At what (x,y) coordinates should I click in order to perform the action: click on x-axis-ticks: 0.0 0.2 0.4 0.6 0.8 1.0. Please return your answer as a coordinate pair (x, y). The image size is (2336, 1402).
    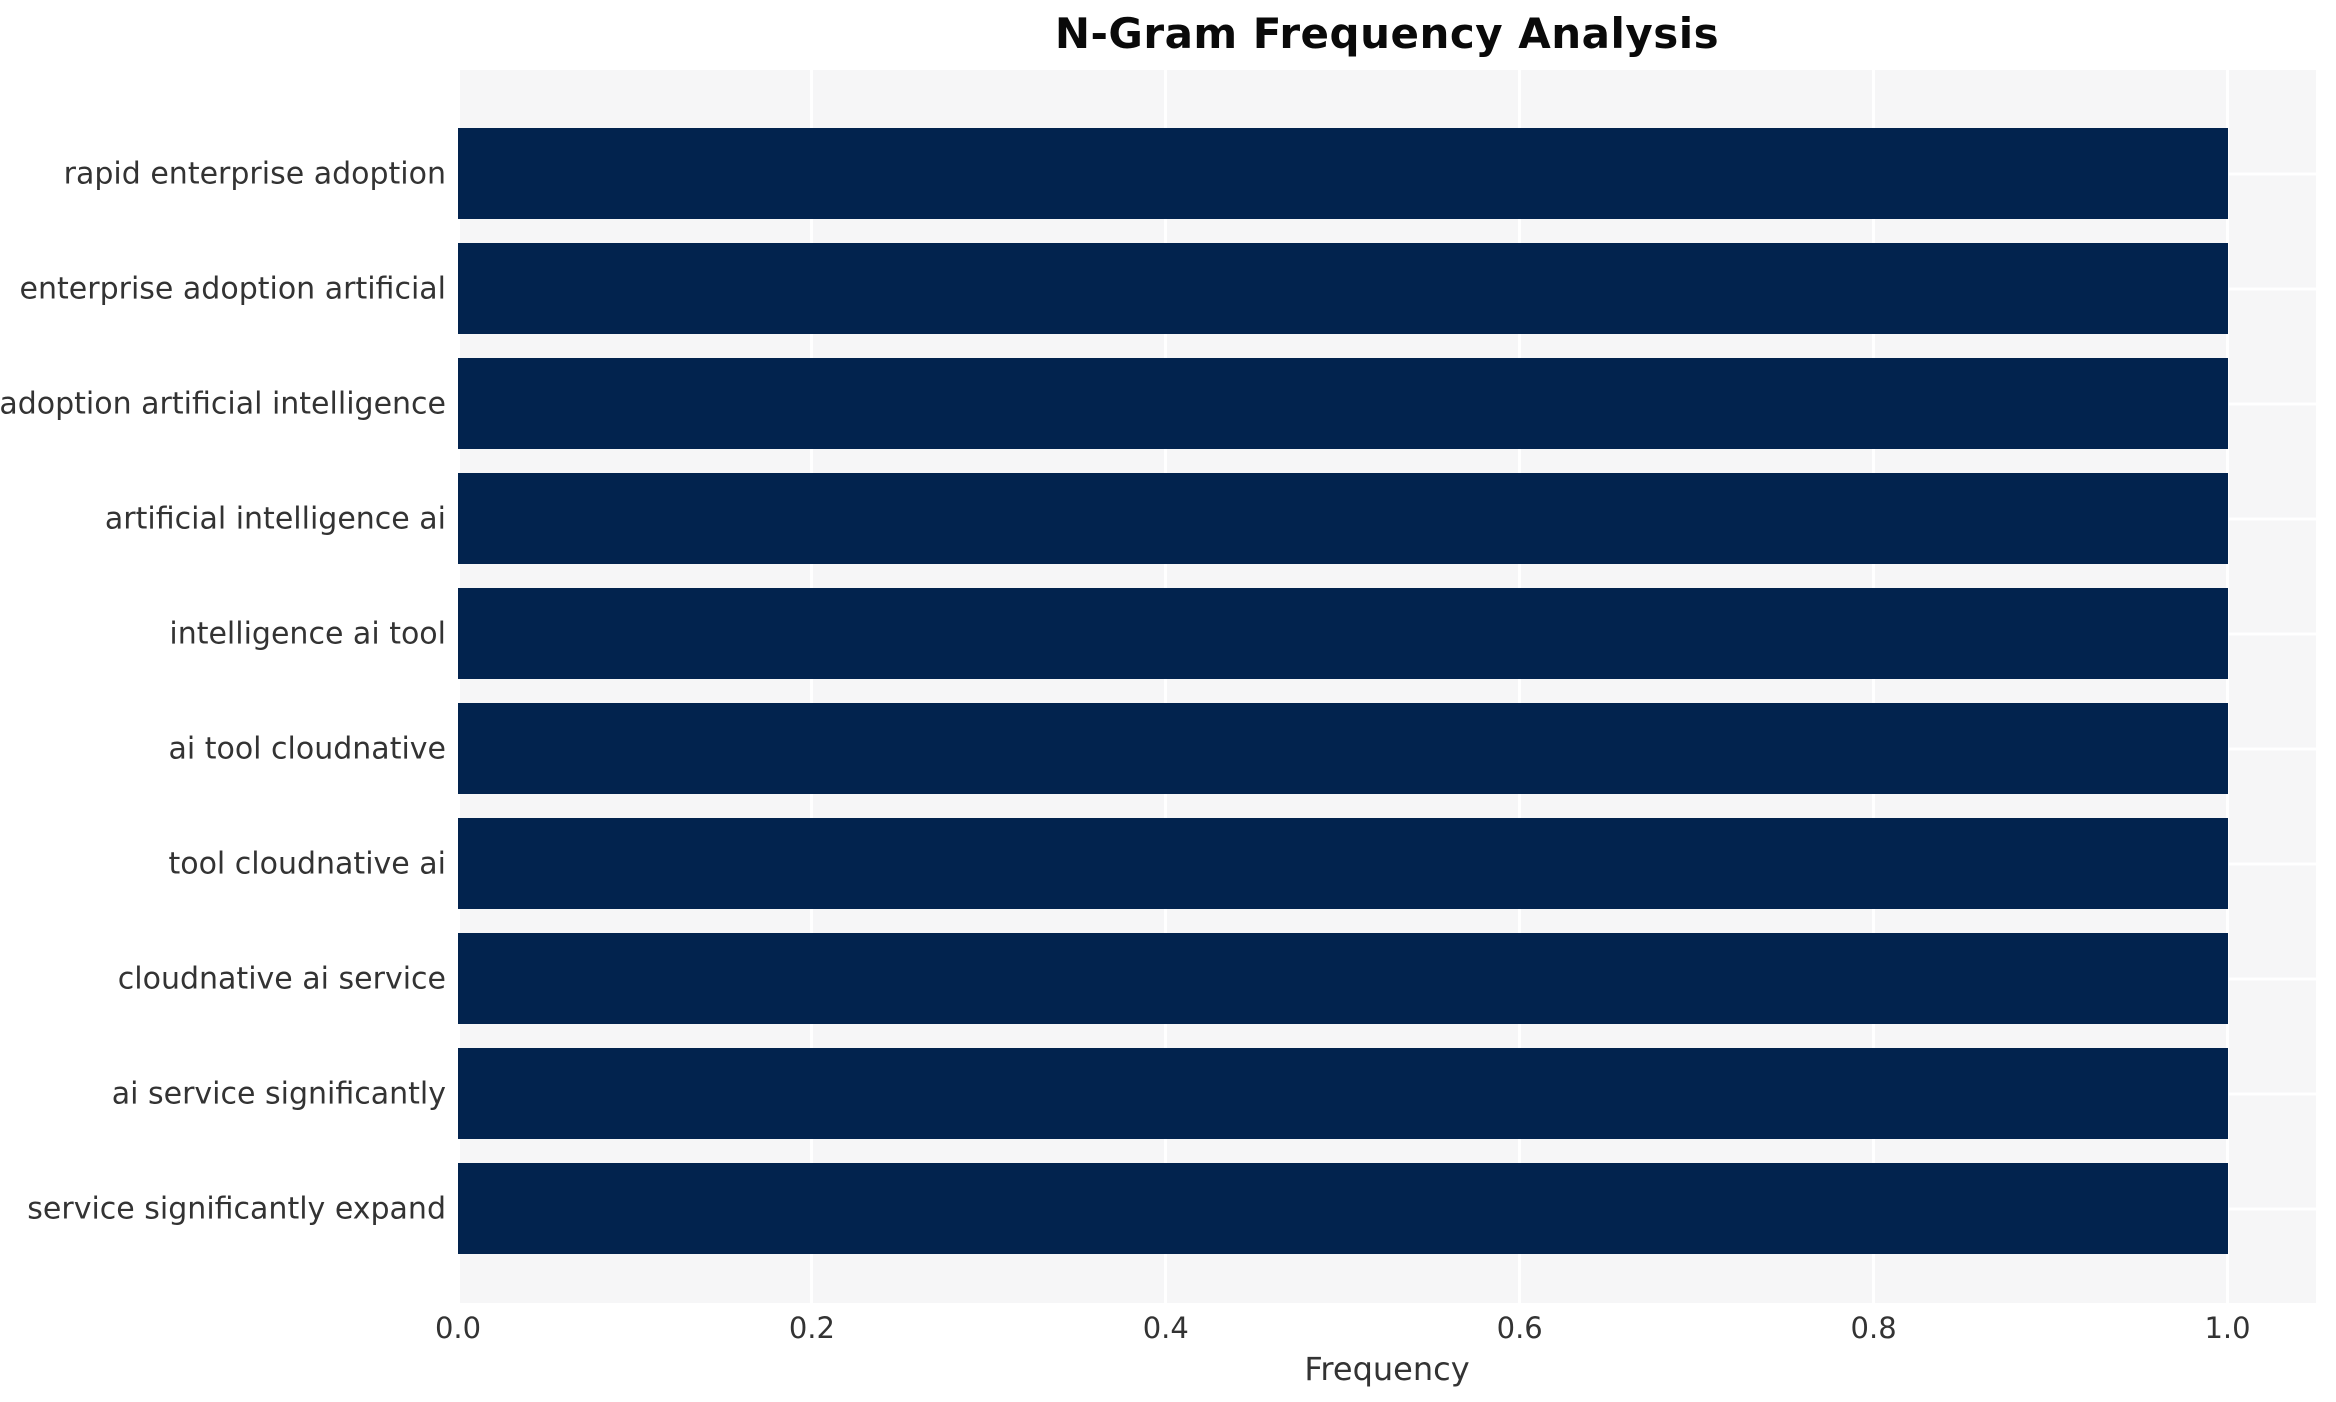
    Looking at the image, I should click on (1375, 1331).